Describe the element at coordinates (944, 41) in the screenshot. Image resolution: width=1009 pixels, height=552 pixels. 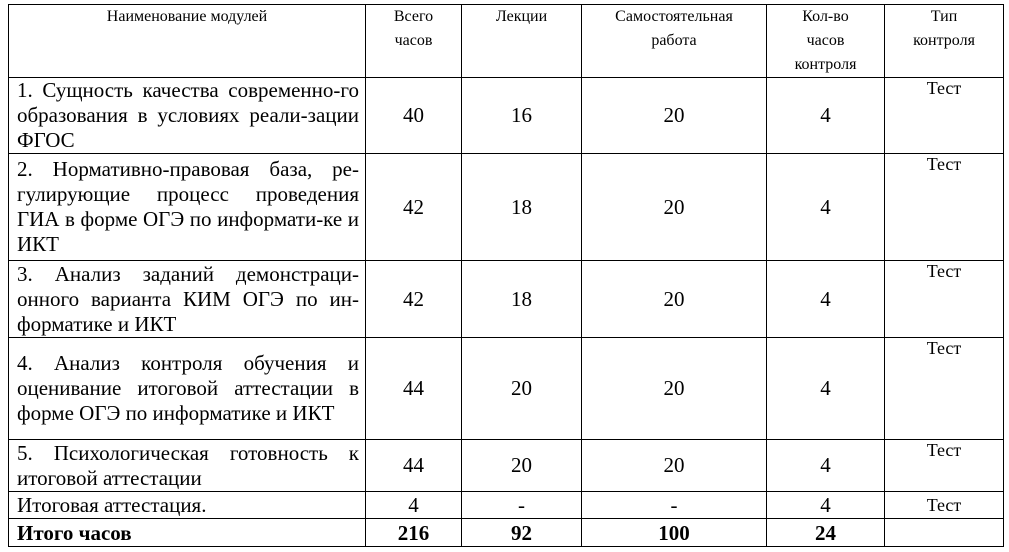
I see `header-control-type: Тип контроля` at that location.